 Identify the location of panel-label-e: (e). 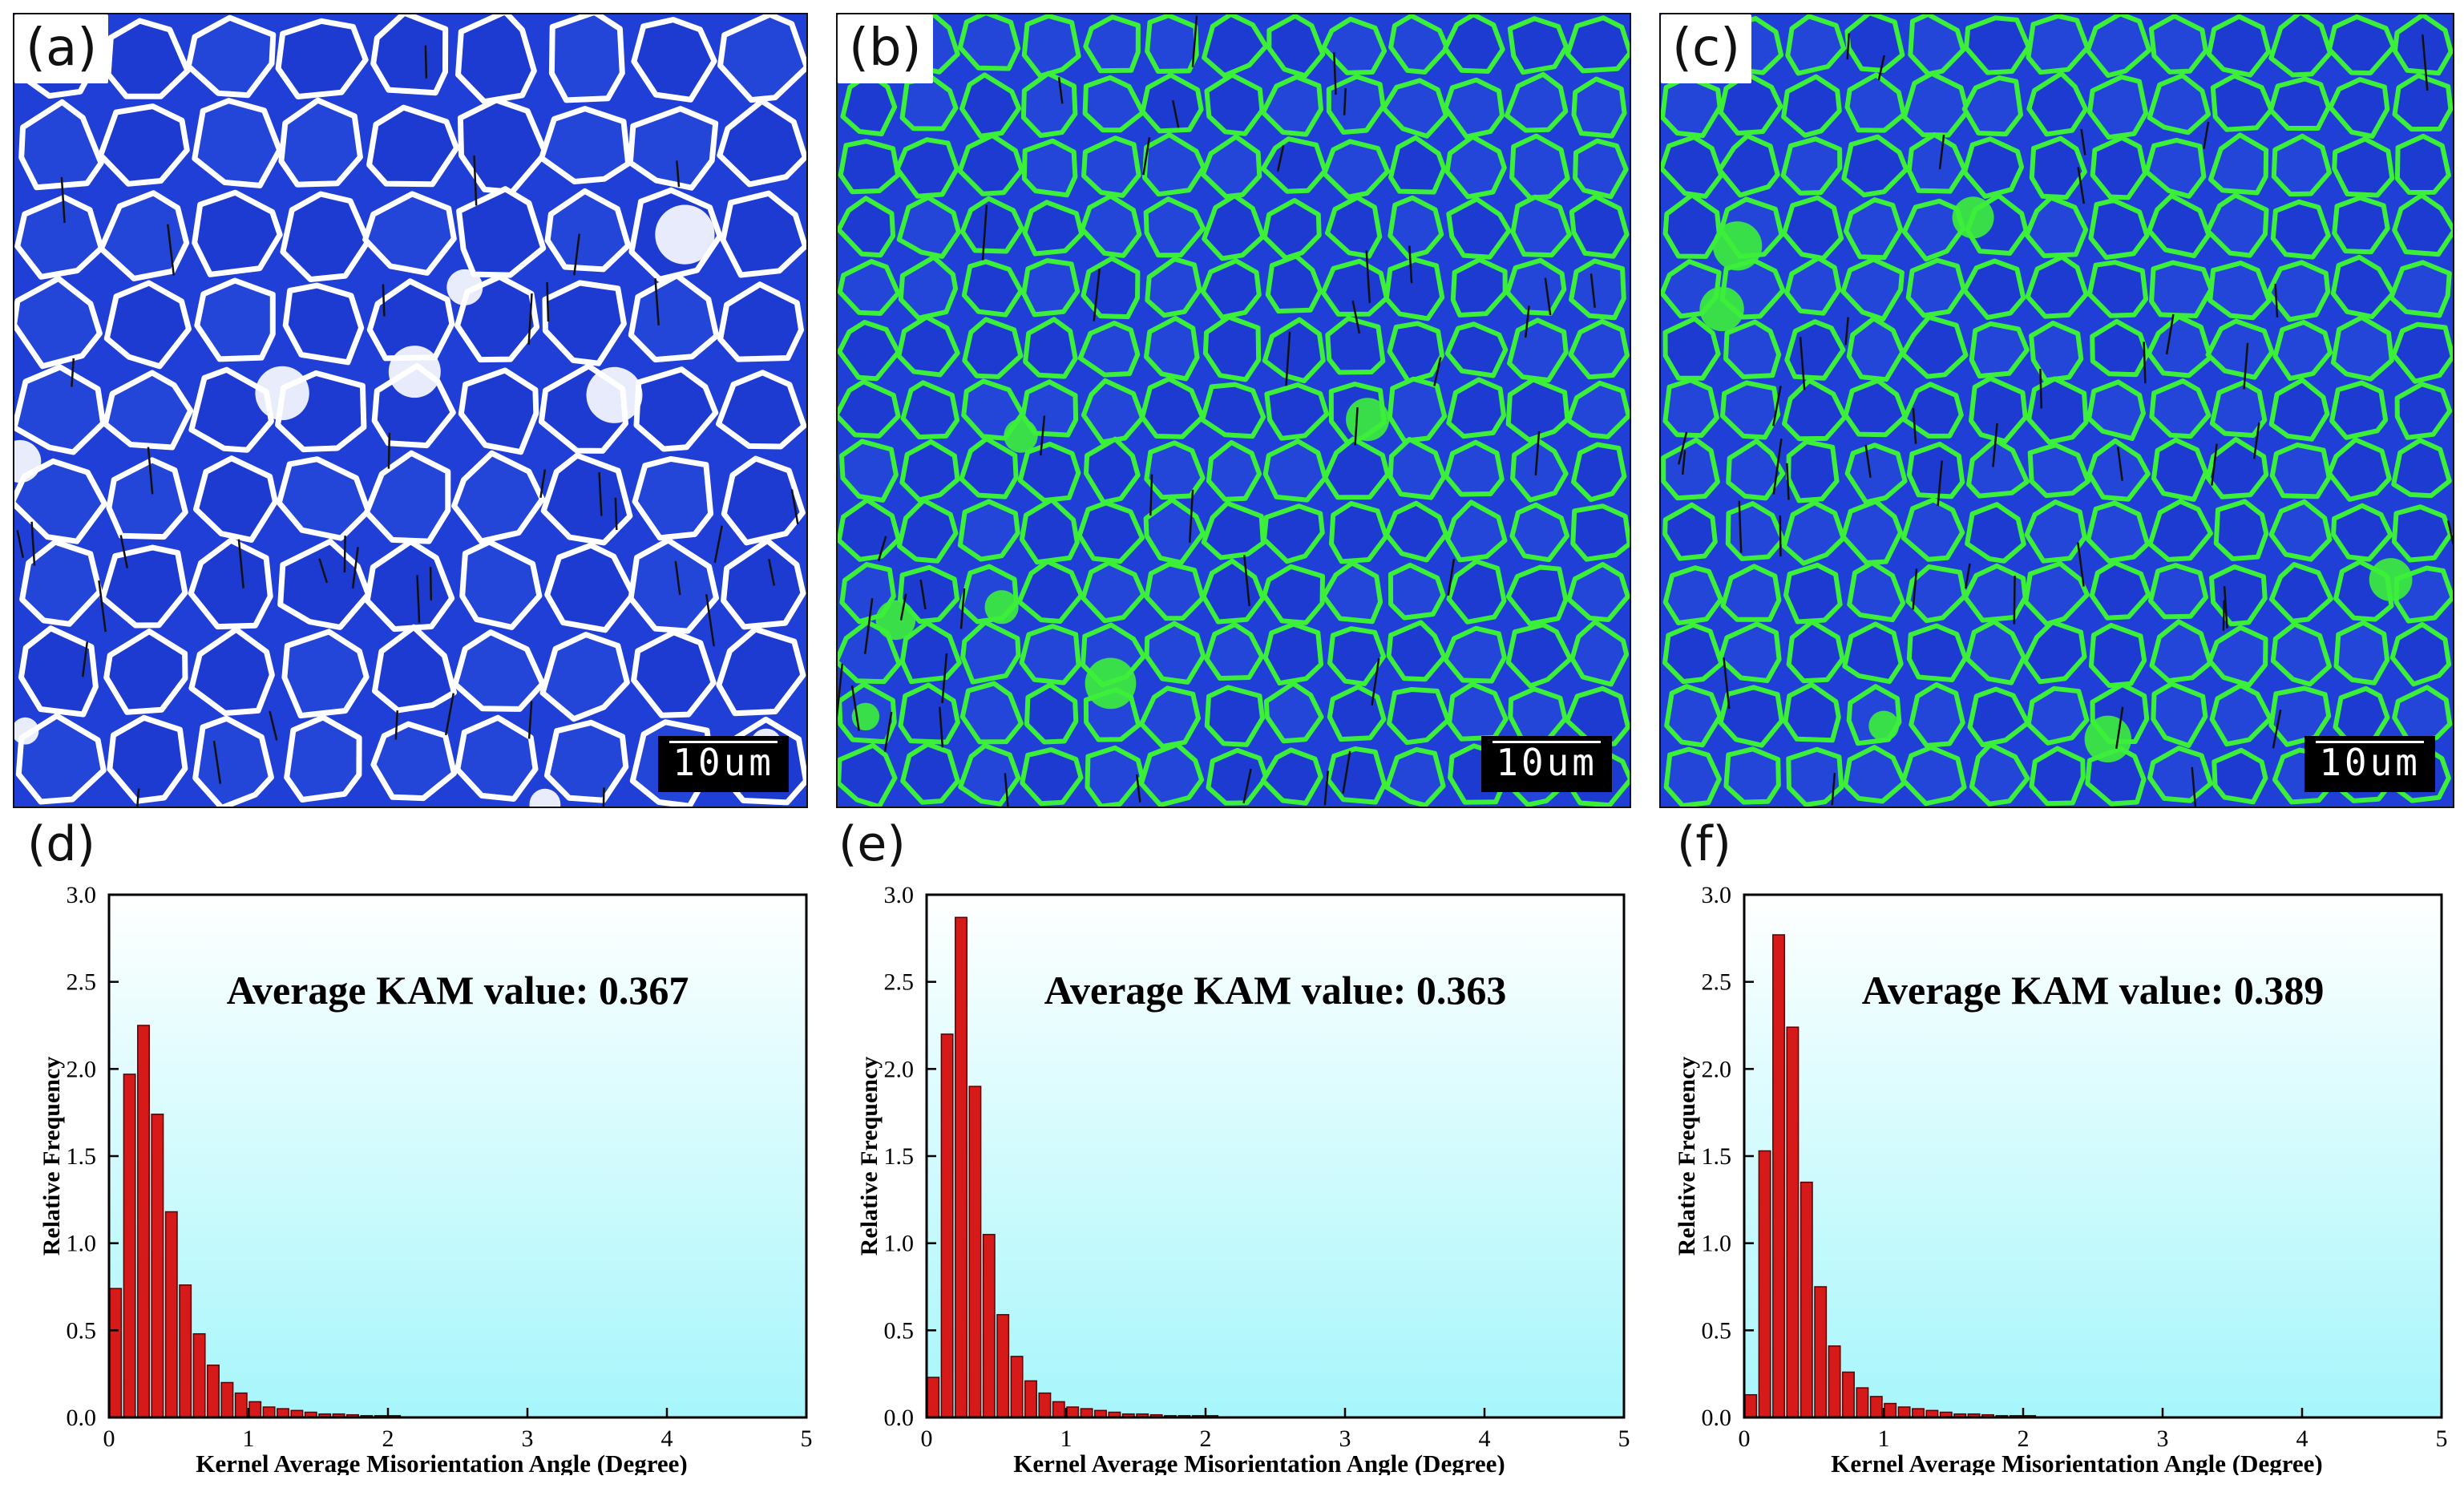
(872, 844).